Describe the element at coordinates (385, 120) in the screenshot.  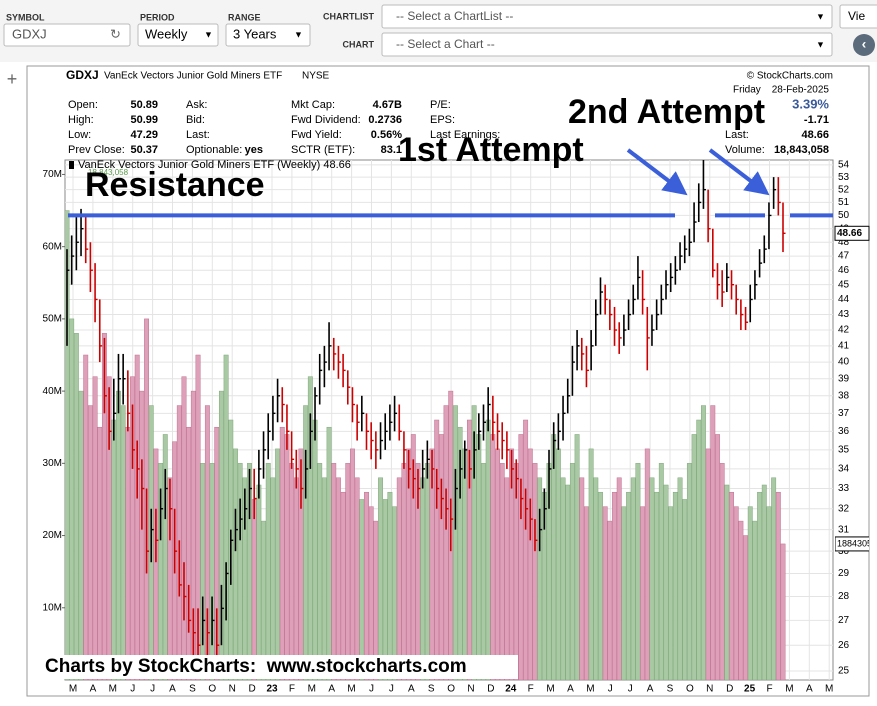
I see `quote-value: 0.2736` at that location.